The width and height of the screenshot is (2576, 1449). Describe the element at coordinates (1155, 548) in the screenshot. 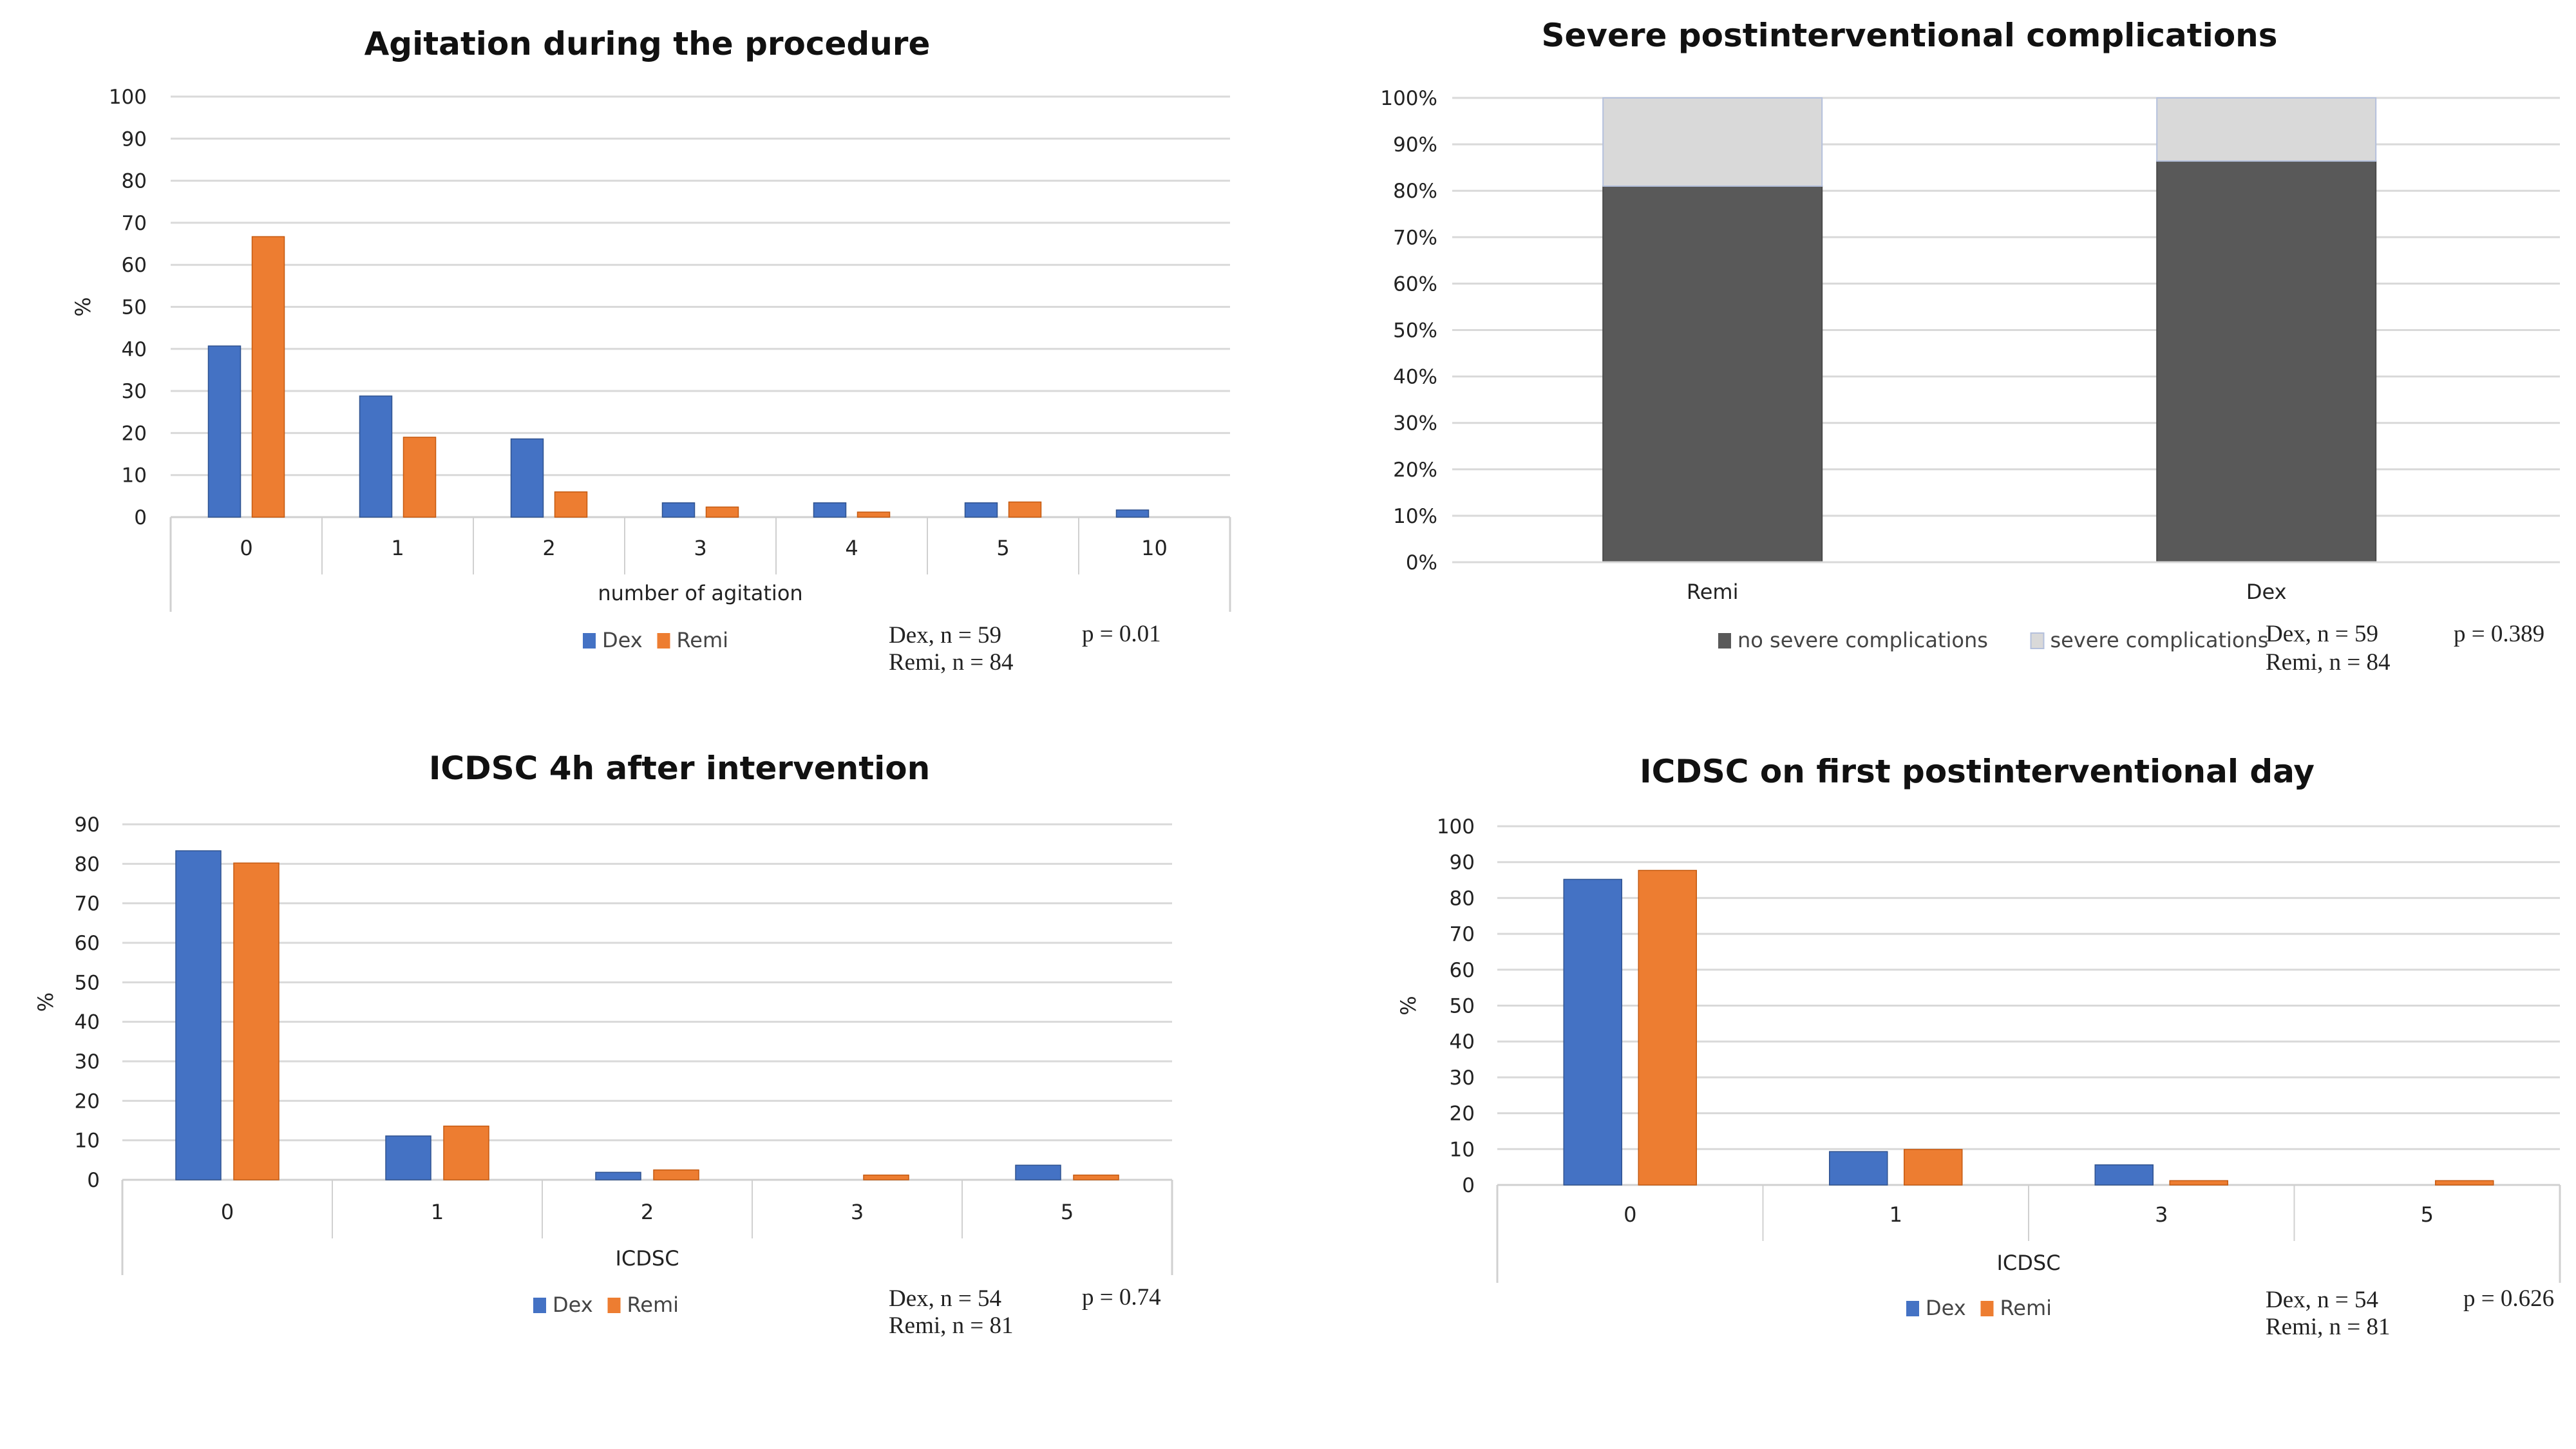

I see `x-tick-label: 10` at that location.